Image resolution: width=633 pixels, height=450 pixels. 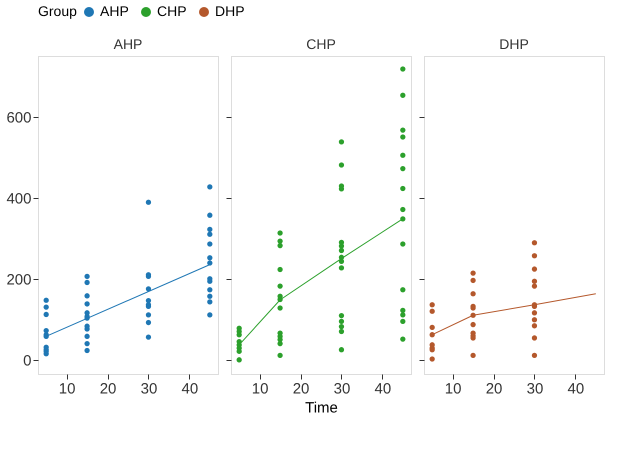 What do you see at coordinates (321, 408) in the screenshot?
I see `x-axis-title: Time` at bounding box center [321, 408].